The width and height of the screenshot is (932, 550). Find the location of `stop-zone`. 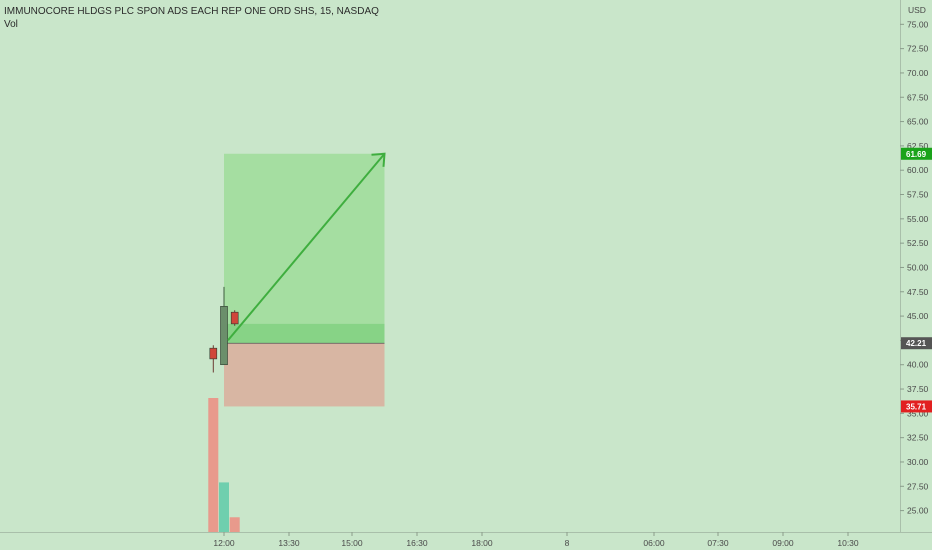

stop-zone is located at coordinates (304, 375).